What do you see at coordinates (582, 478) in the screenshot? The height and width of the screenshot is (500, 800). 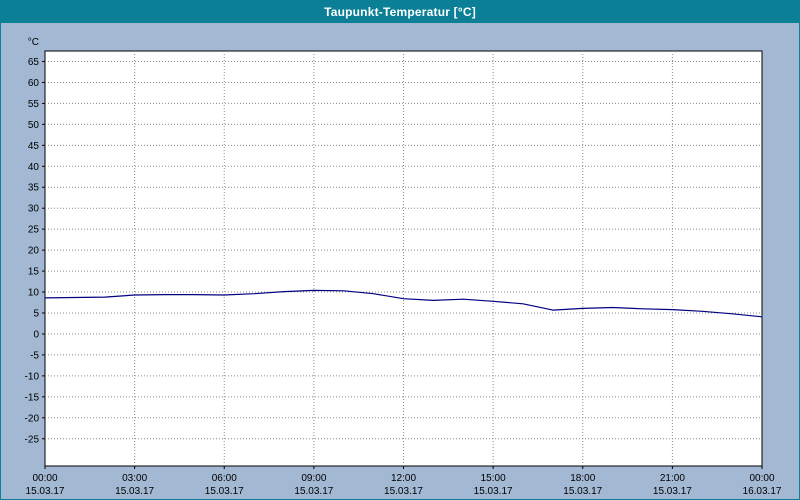 I see `svg-text: 18:00` at bounding box center [582, 478].